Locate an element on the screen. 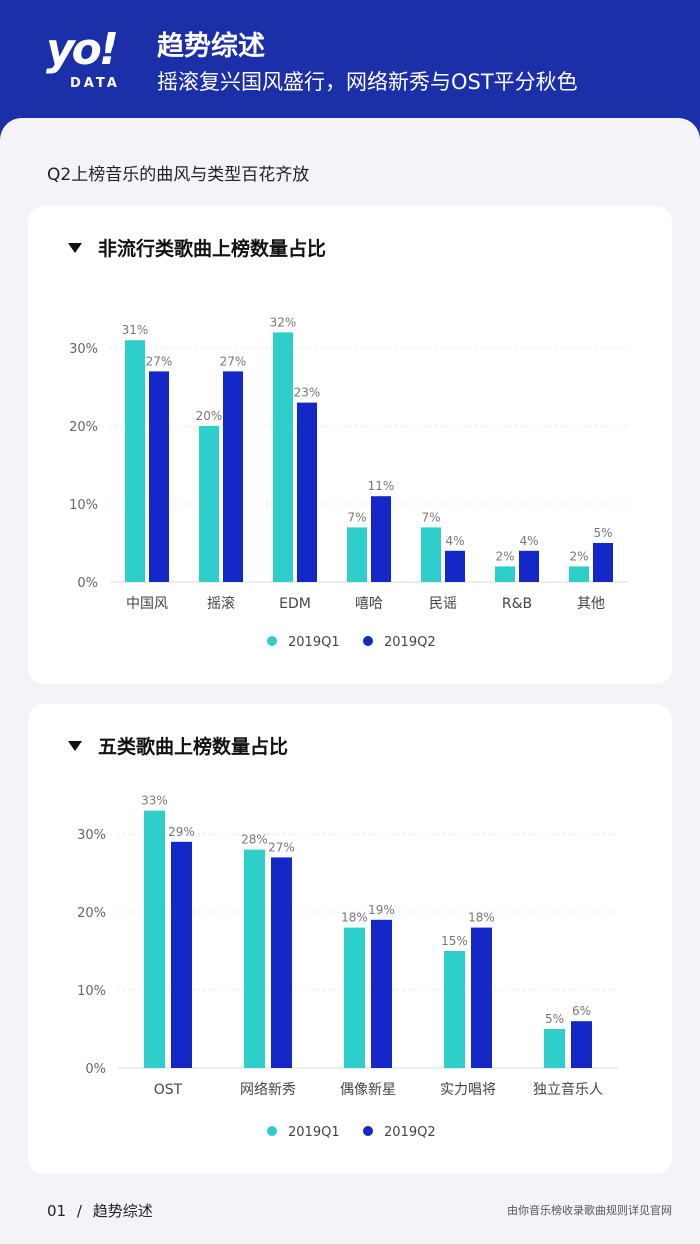 The width and height of the screenshot is (700, 1244). data-label: 33% is located at coordinates (154, 801).